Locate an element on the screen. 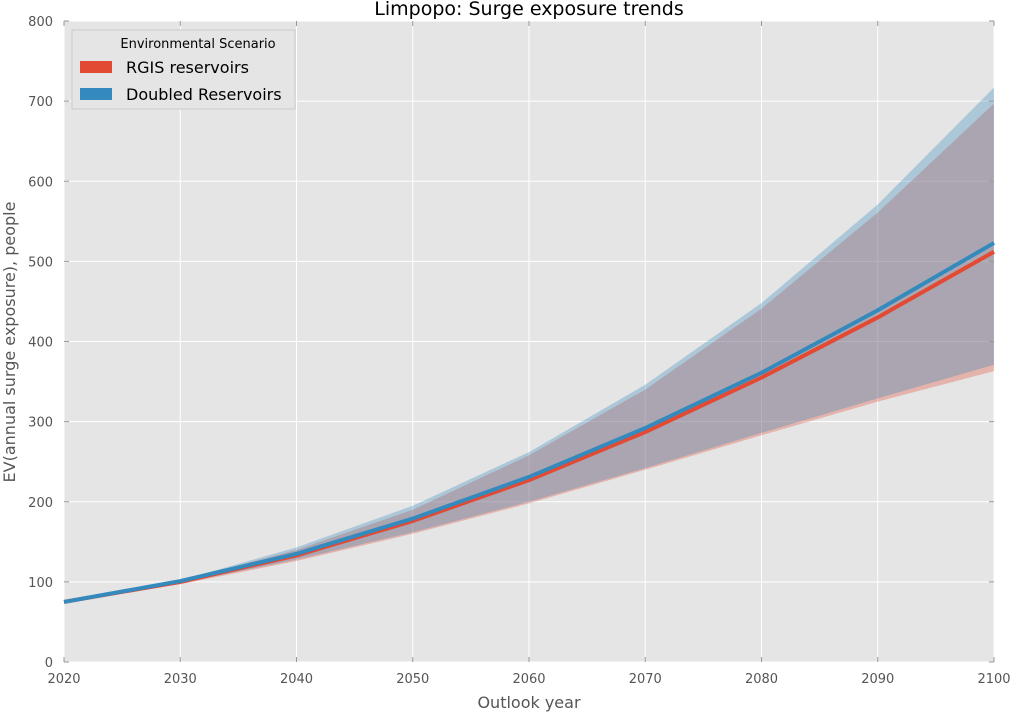 The image size is (1011, 712). x-tick-label: 2040 is located at coordinates (296, 679).